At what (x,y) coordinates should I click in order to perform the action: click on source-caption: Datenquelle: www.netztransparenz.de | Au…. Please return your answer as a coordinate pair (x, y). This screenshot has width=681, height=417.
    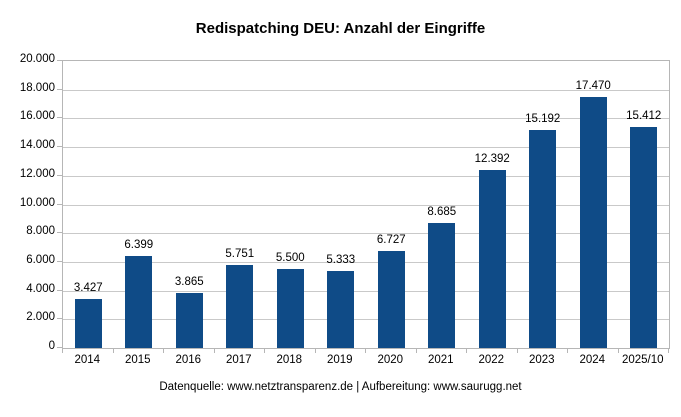
    Looking at the image, I should click on (340, 387).